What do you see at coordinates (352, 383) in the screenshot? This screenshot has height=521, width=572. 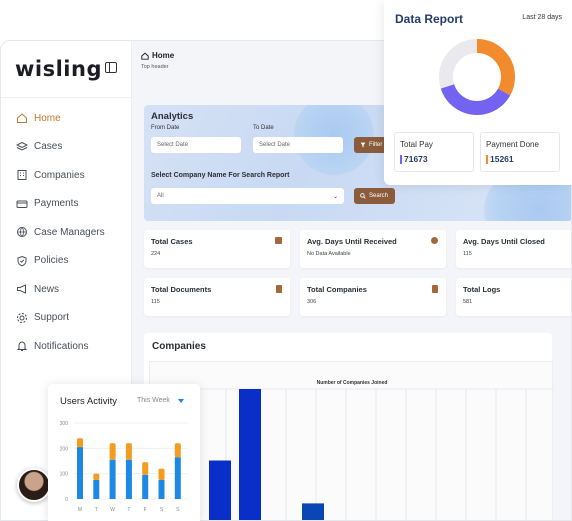 I see `chart-title: Number of Companies Joined` at bounding box center [352, 383].